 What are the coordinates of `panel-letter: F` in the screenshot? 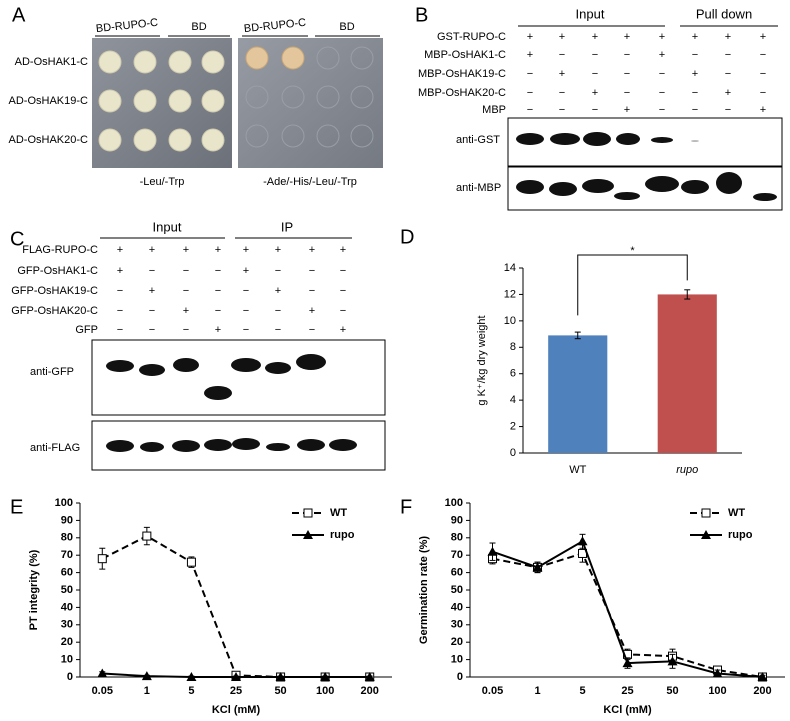 It's located at (406, 507).